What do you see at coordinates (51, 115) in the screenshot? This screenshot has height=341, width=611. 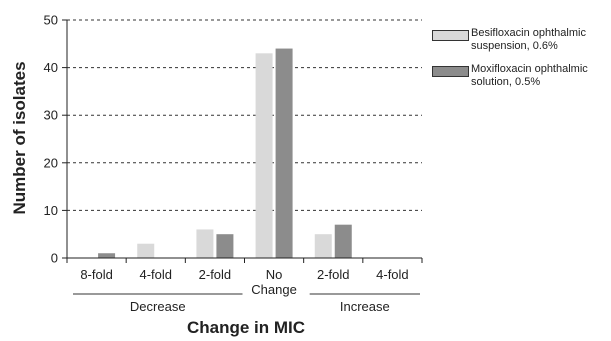 I see `y-tick-label: 30` at bounding box center [51, 115].